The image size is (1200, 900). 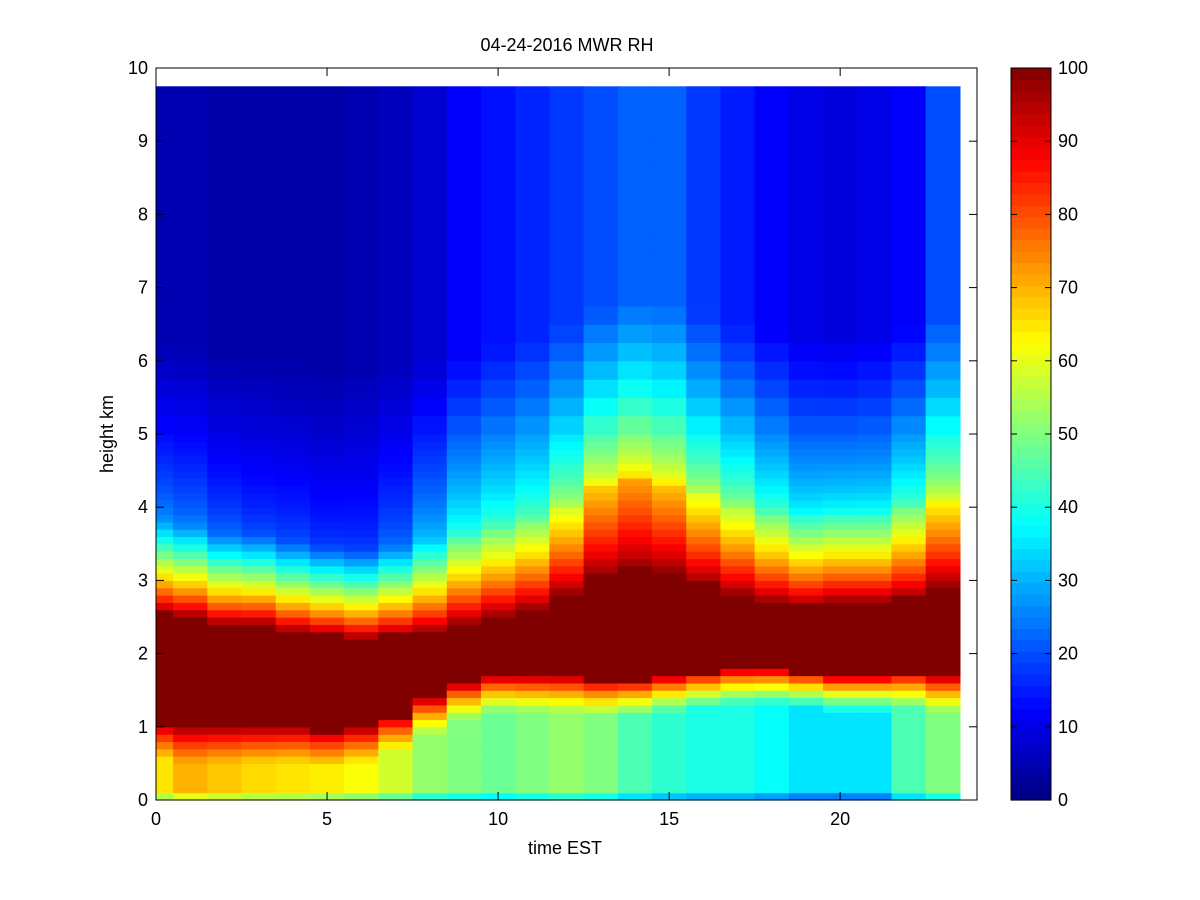 What do you see at coordinates (1068, 141) in the screenshot?
I see `colorbar-tick-label: 90` at bounding box center [1068, 141].